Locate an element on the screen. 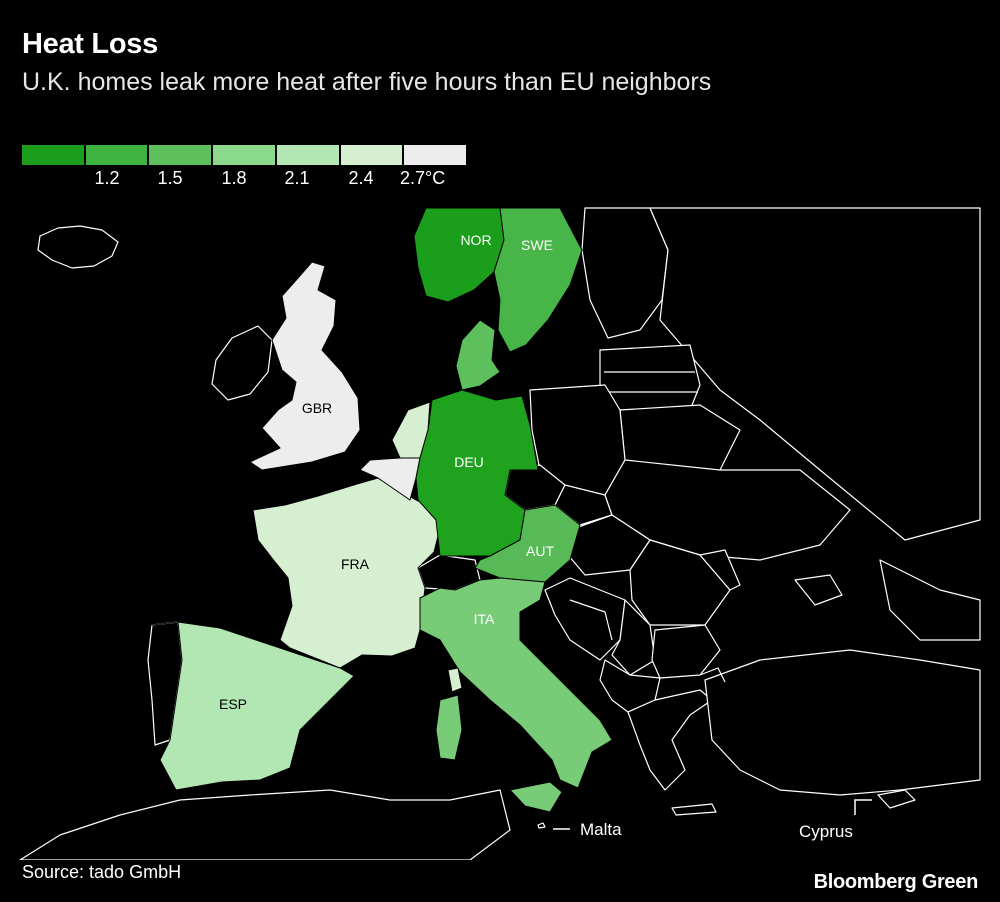  legend-ticks: 1.2 1.5 1.8 2.1 2.4 2.7°C is located at coordinates (244, 176).